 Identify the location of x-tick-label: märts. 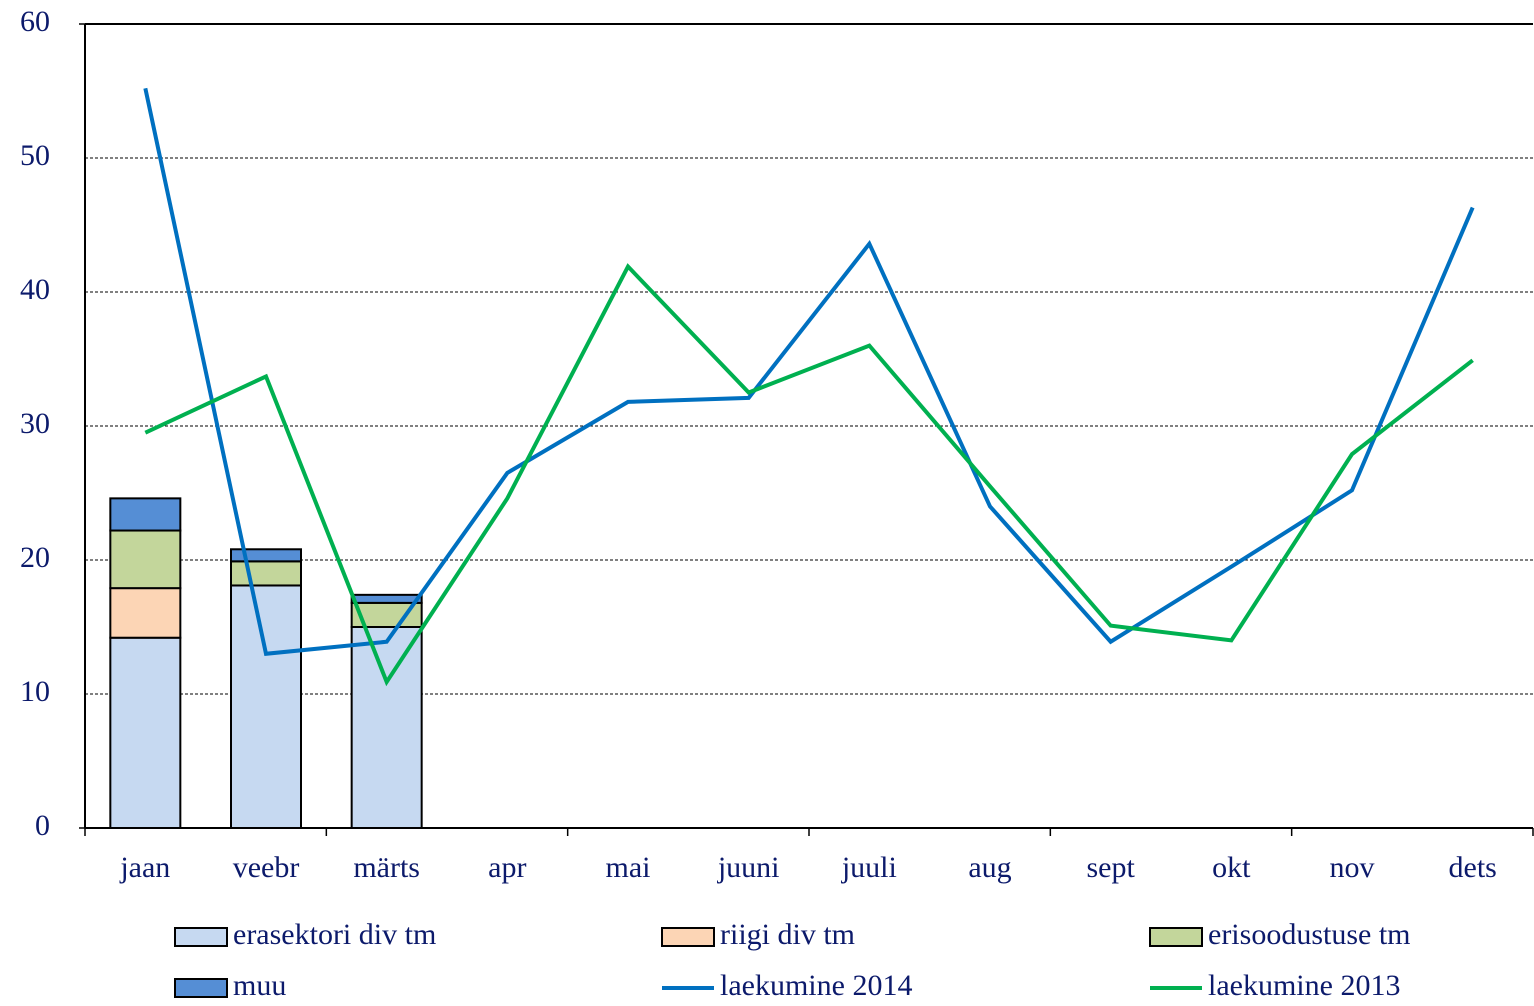
(386, 867).